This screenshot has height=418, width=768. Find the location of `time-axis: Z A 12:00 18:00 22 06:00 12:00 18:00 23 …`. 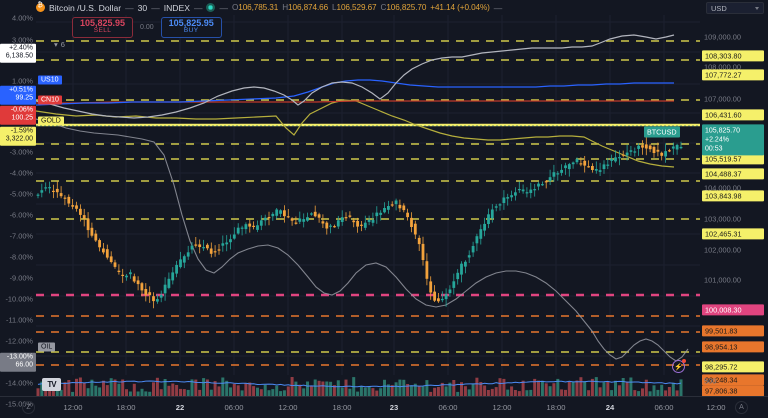

time-axis: Z A 12:00 18:00 22 06:00 12:00 18:00 23 … is located at coordinates (384, 407).